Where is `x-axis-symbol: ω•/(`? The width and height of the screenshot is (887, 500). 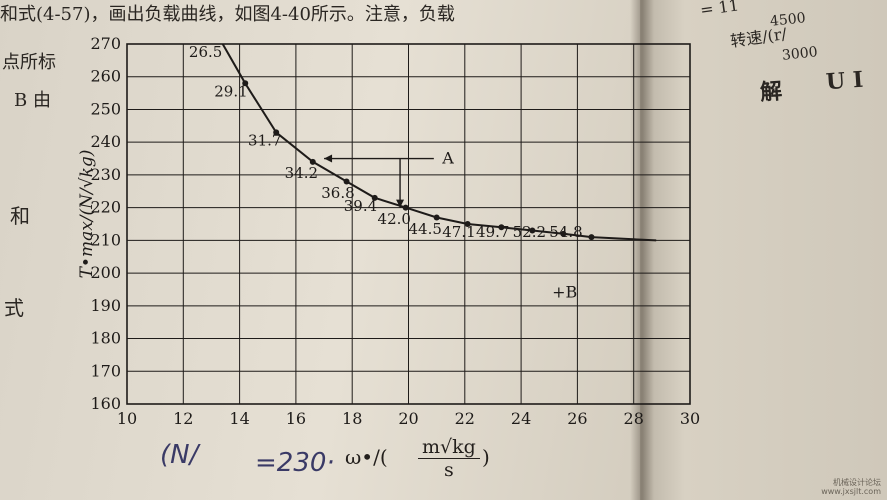
x-axis-symbol: ω•/( is located at coordinates (366, 457).